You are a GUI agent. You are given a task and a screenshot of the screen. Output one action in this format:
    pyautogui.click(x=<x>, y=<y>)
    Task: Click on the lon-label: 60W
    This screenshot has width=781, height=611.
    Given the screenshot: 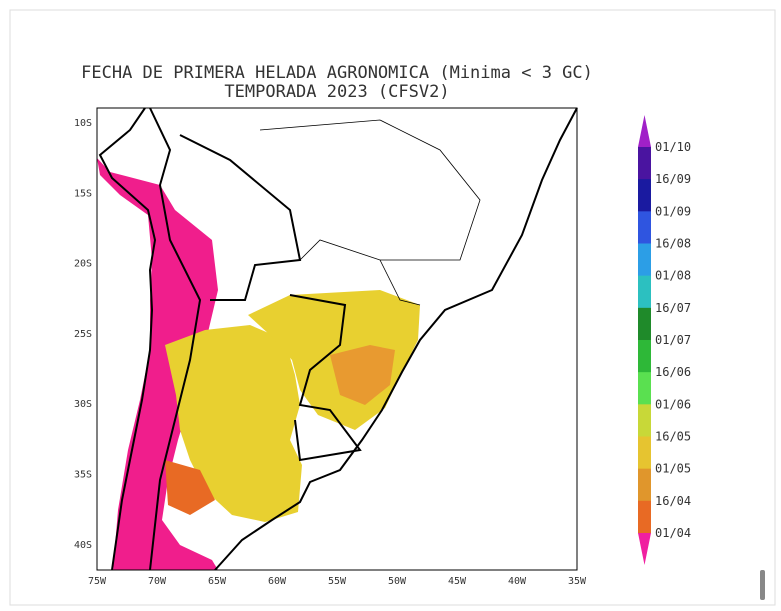 What is the action you would take?
    pyautogui.click(x=277, y=581)
    